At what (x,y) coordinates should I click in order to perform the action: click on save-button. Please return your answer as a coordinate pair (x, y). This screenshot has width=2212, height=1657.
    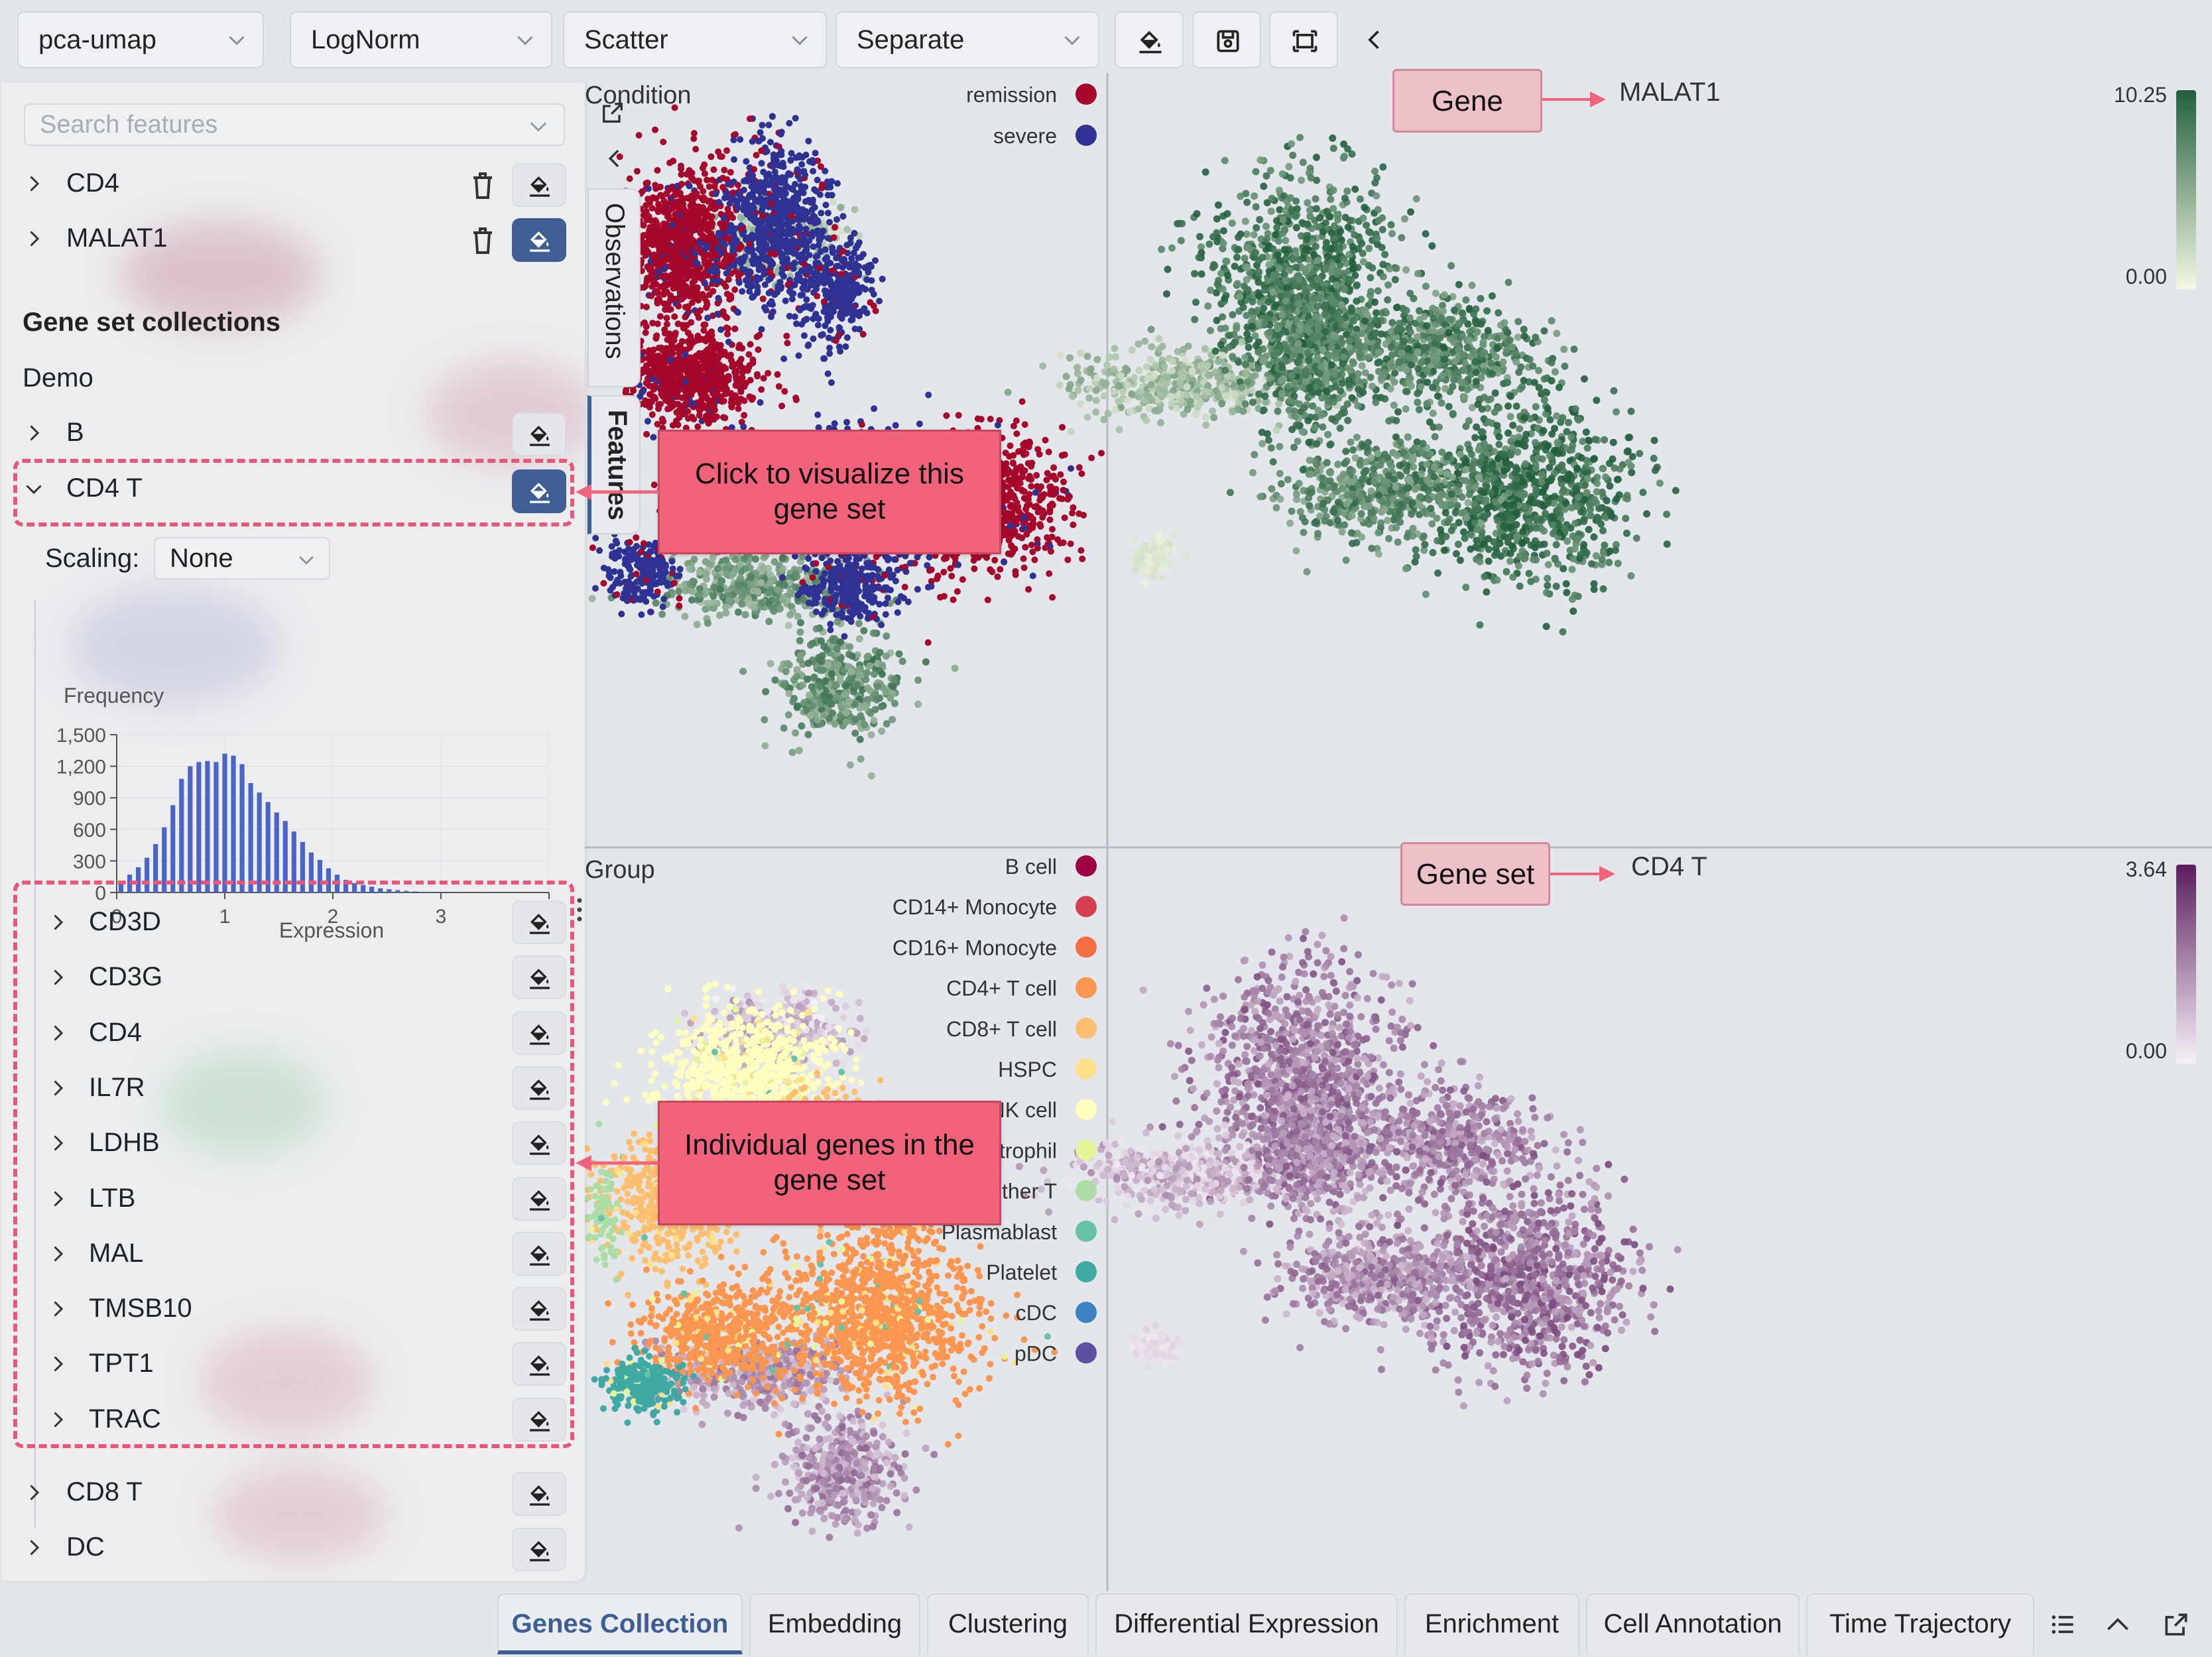
    Looking at the image, I should click on (1226, 39).